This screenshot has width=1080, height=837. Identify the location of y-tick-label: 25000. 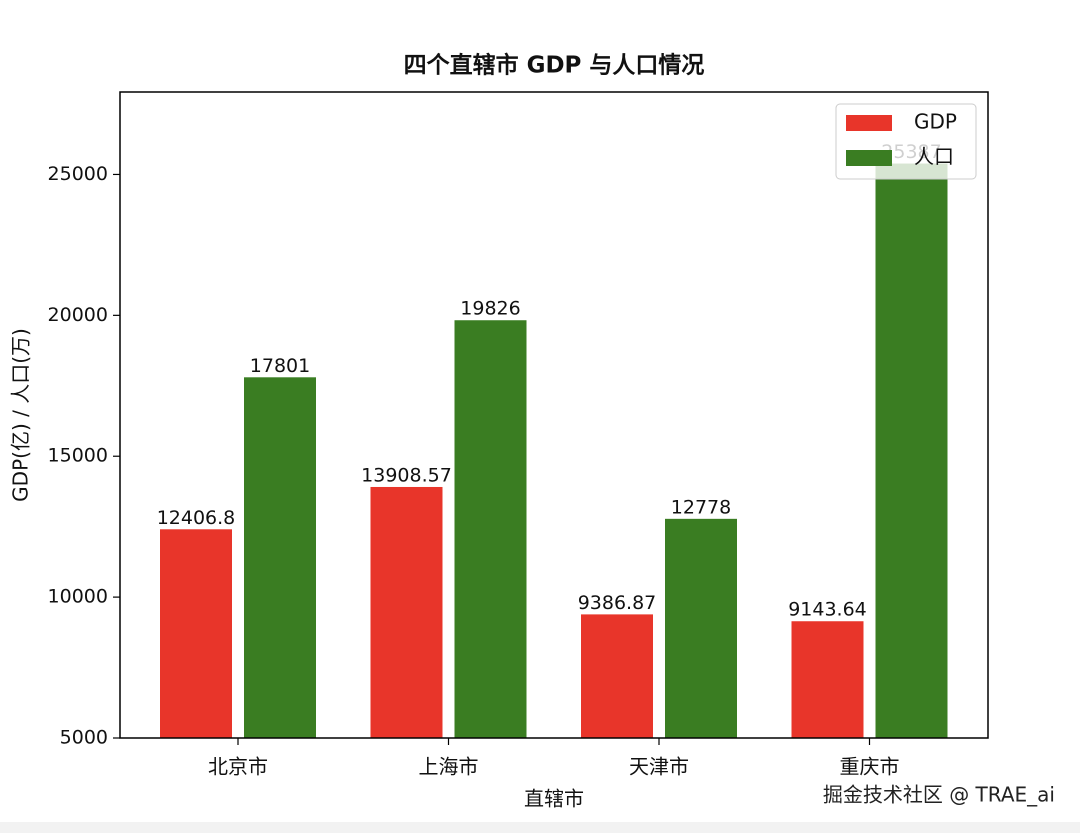
(78, 174).